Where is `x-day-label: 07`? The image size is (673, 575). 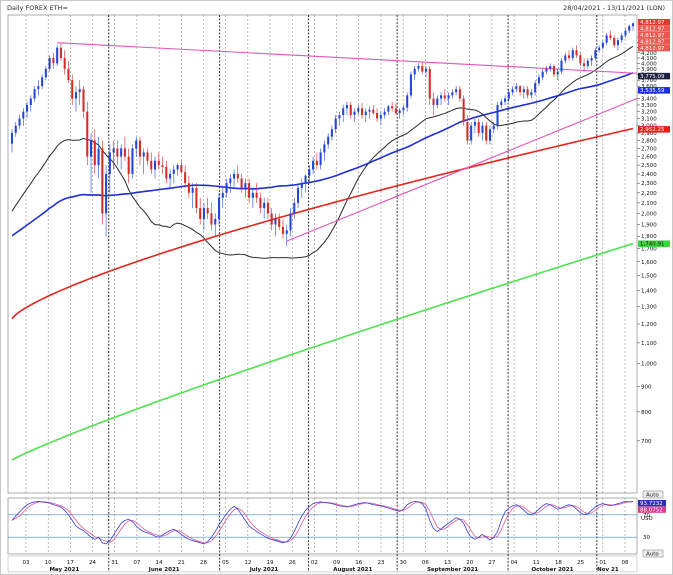
x-day-label: 07 is located at coordinates (136, 563).